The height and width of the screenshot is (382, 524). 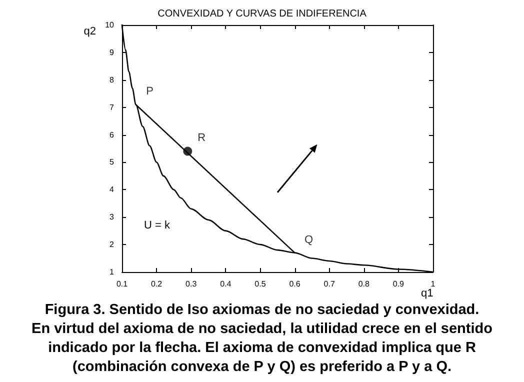 I want to click on annotation: P, so click(x=150, y=92).